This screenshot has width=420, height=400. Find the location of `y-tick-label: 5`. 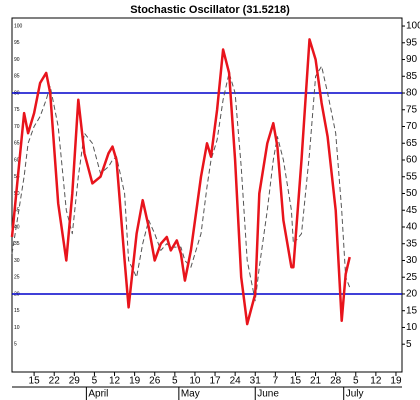

y-tick-label: 5 is located at coordinates (409, 344).